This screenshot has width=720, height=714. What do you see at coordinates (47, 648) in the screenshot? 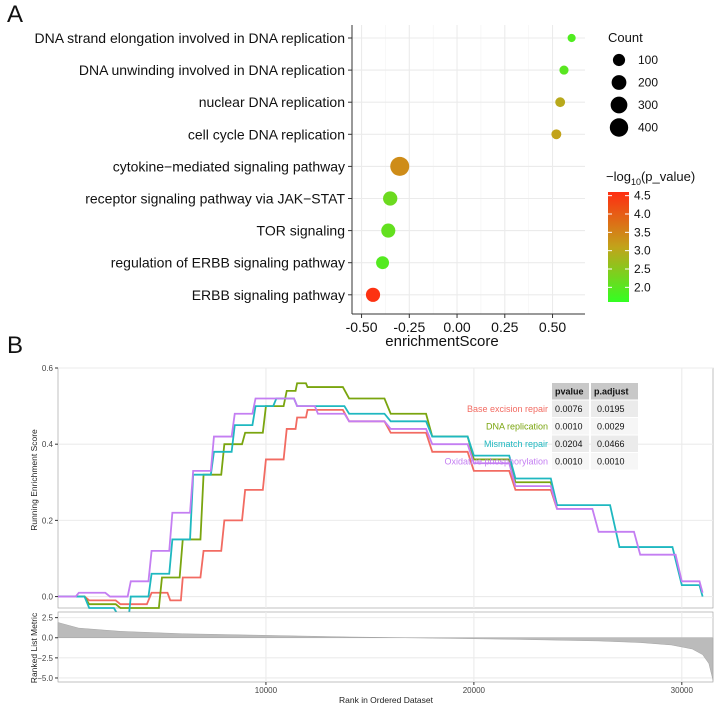
I see `metric-y-ticks: 2.5 0.0 −2.5 −5.0` at bounding box center [47, 648].